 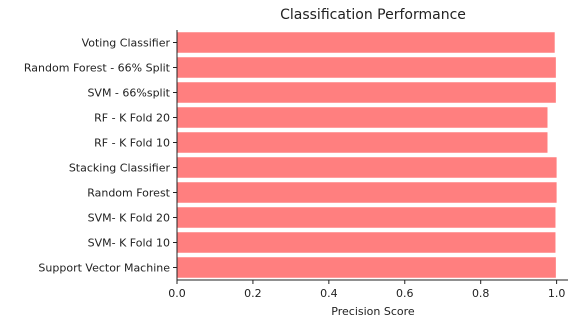 I want to click on category-label: SVM - 66%split, so click(x=128, y=93).